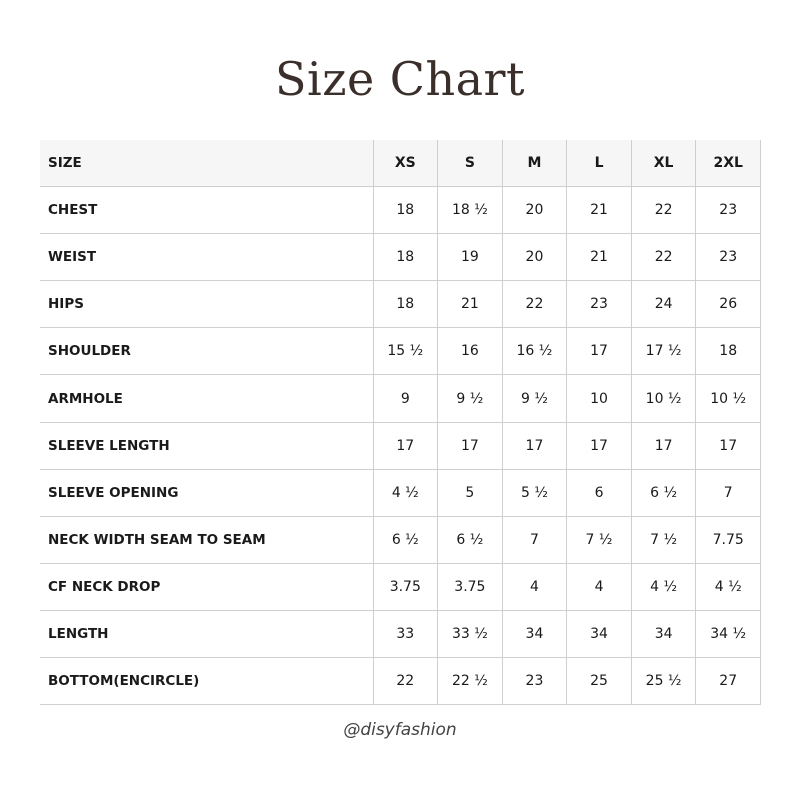 The width and height of the screenshot is (800, 800). What do you see at coordinates (470, 164) in the screenshot?
I see `header-size-s: S` at bounding box center [470, 164].